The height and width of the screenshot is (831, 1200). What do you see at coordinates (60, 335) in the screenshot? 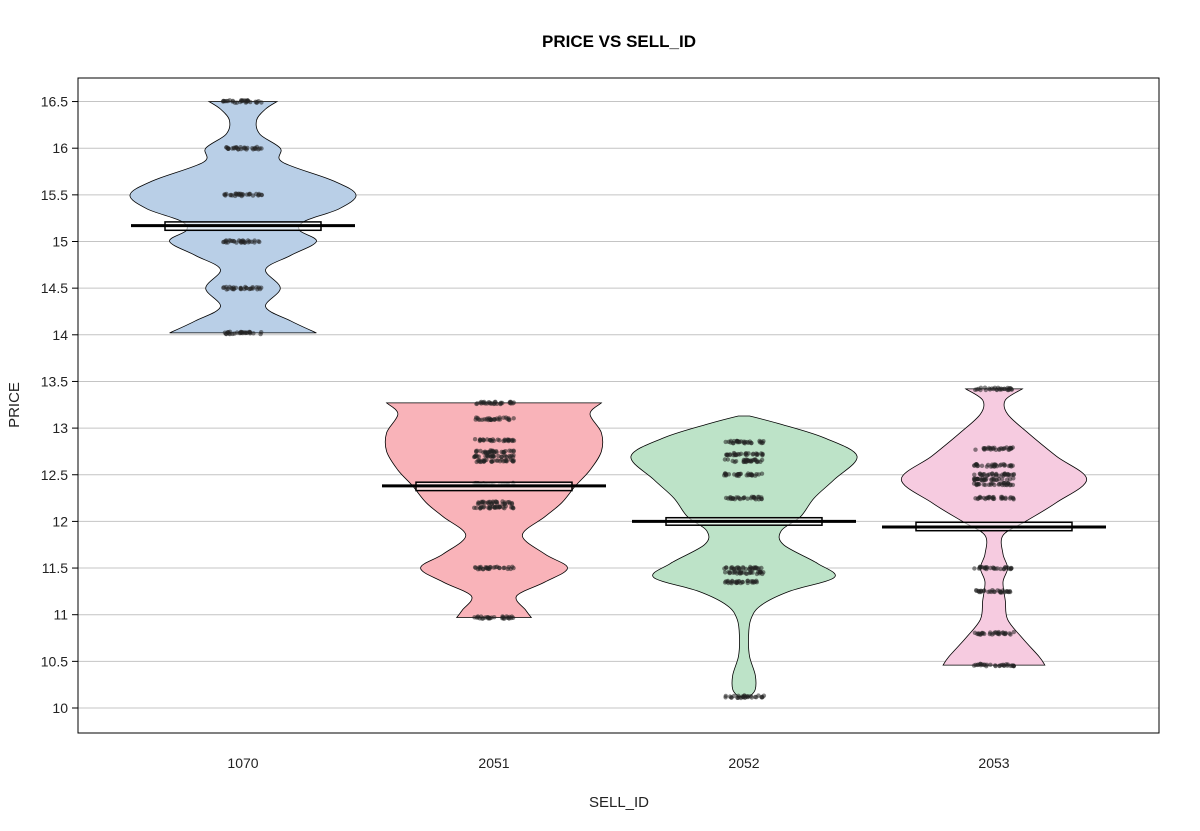
I see `y-tick-label: 14` at bounding box center [60, 335].